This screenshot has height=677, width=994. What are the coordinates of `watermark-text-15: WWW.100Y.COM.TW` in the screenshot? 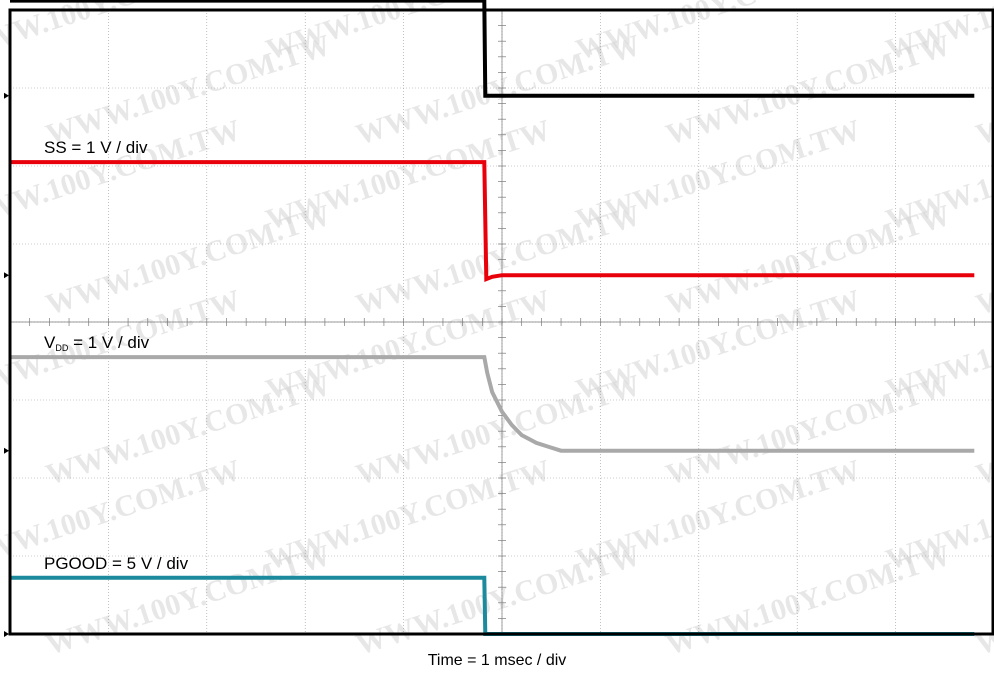 It's located at (983, 259).